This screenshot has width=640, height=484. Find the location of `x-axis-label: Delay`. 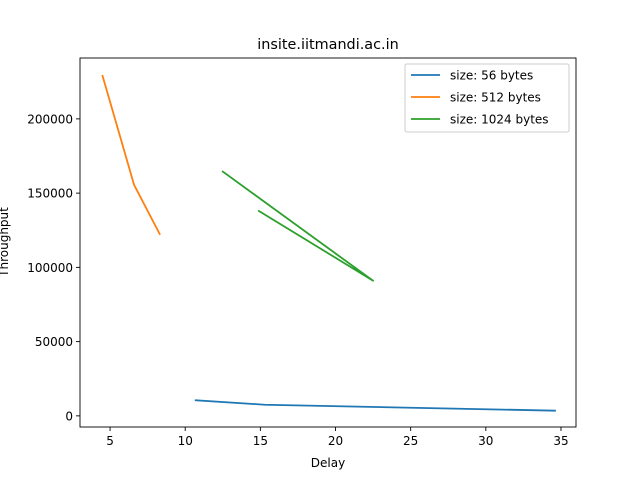

x-axis-label: Delay is located at coordinates (328, 463).